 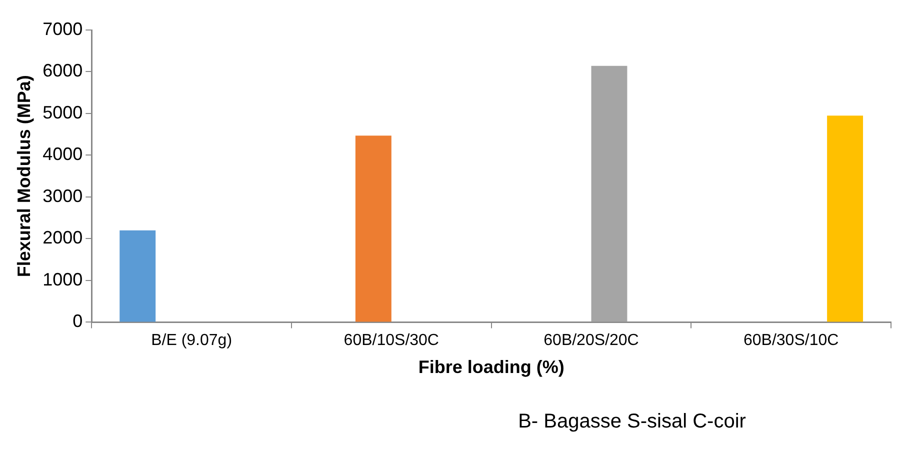 I want to click on y-tick-label: 5000, so click(x=62, y=112).